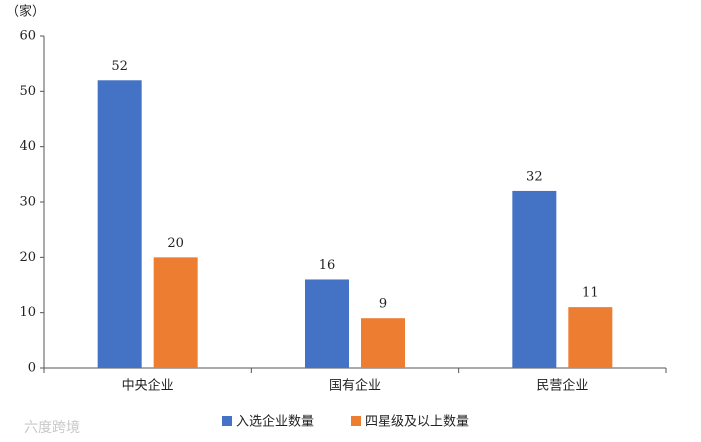 The image size is (701, 442). Describe the element at coordinates (27, 36) in the screenshot. I see `y-tick-label: 60` at that location.